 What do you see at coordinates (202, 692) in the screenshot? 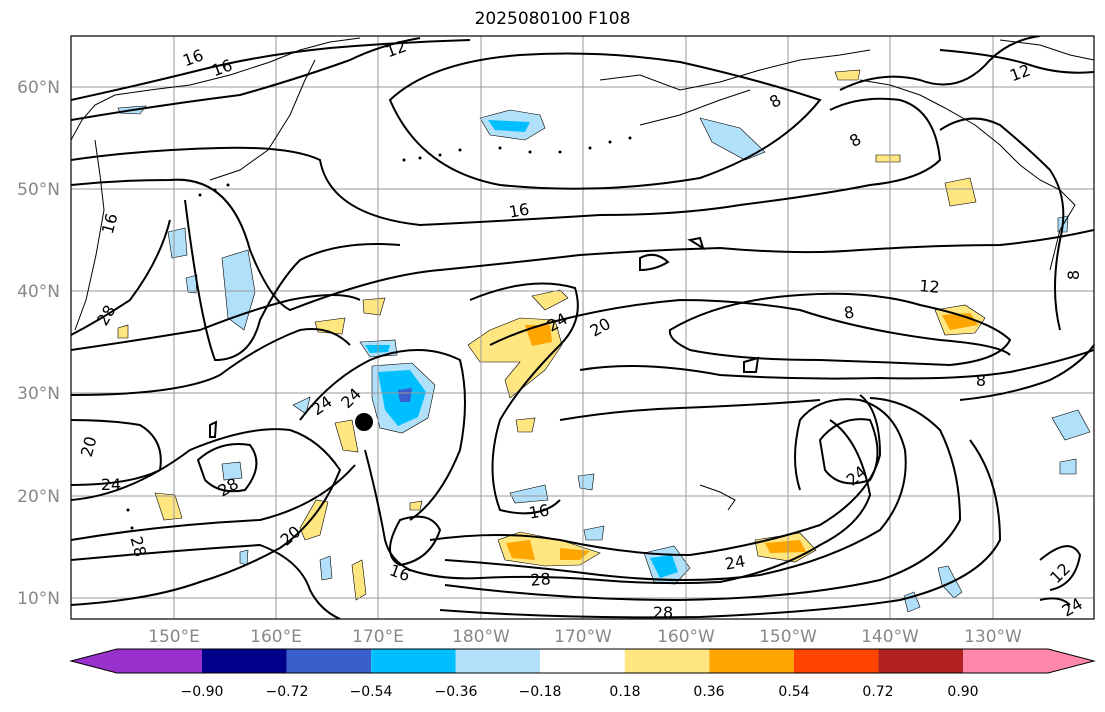
I see `colorbar-tick-label: −0.90` at bounding box center [202, 692].